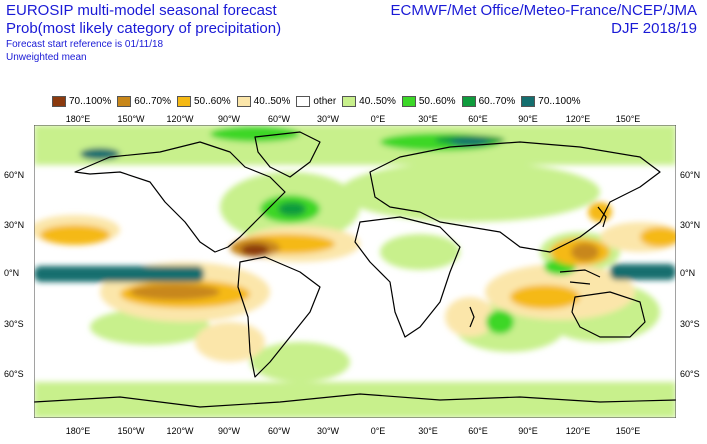 Image resolution: width=707 pixels, height=444 pixels. I want to click on antarctic-wet-band, so click(355, 400).